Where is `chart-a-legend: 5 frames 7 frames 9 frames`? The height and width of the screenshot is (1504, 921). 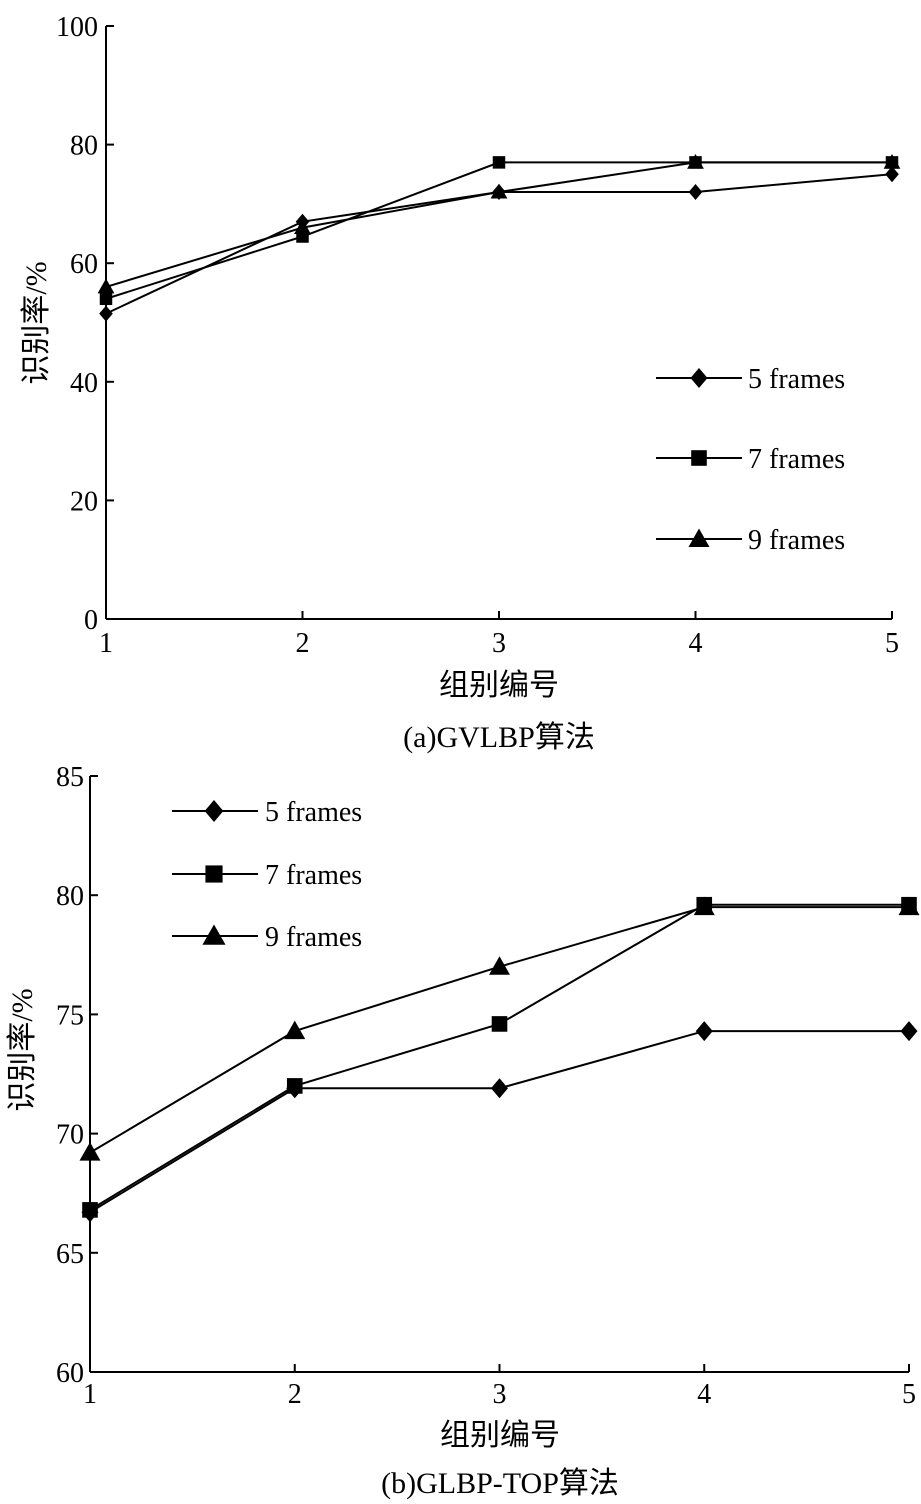
chart-a-legend: 5 frames 7 frames 9 frames is located at coordinates (750, 460).